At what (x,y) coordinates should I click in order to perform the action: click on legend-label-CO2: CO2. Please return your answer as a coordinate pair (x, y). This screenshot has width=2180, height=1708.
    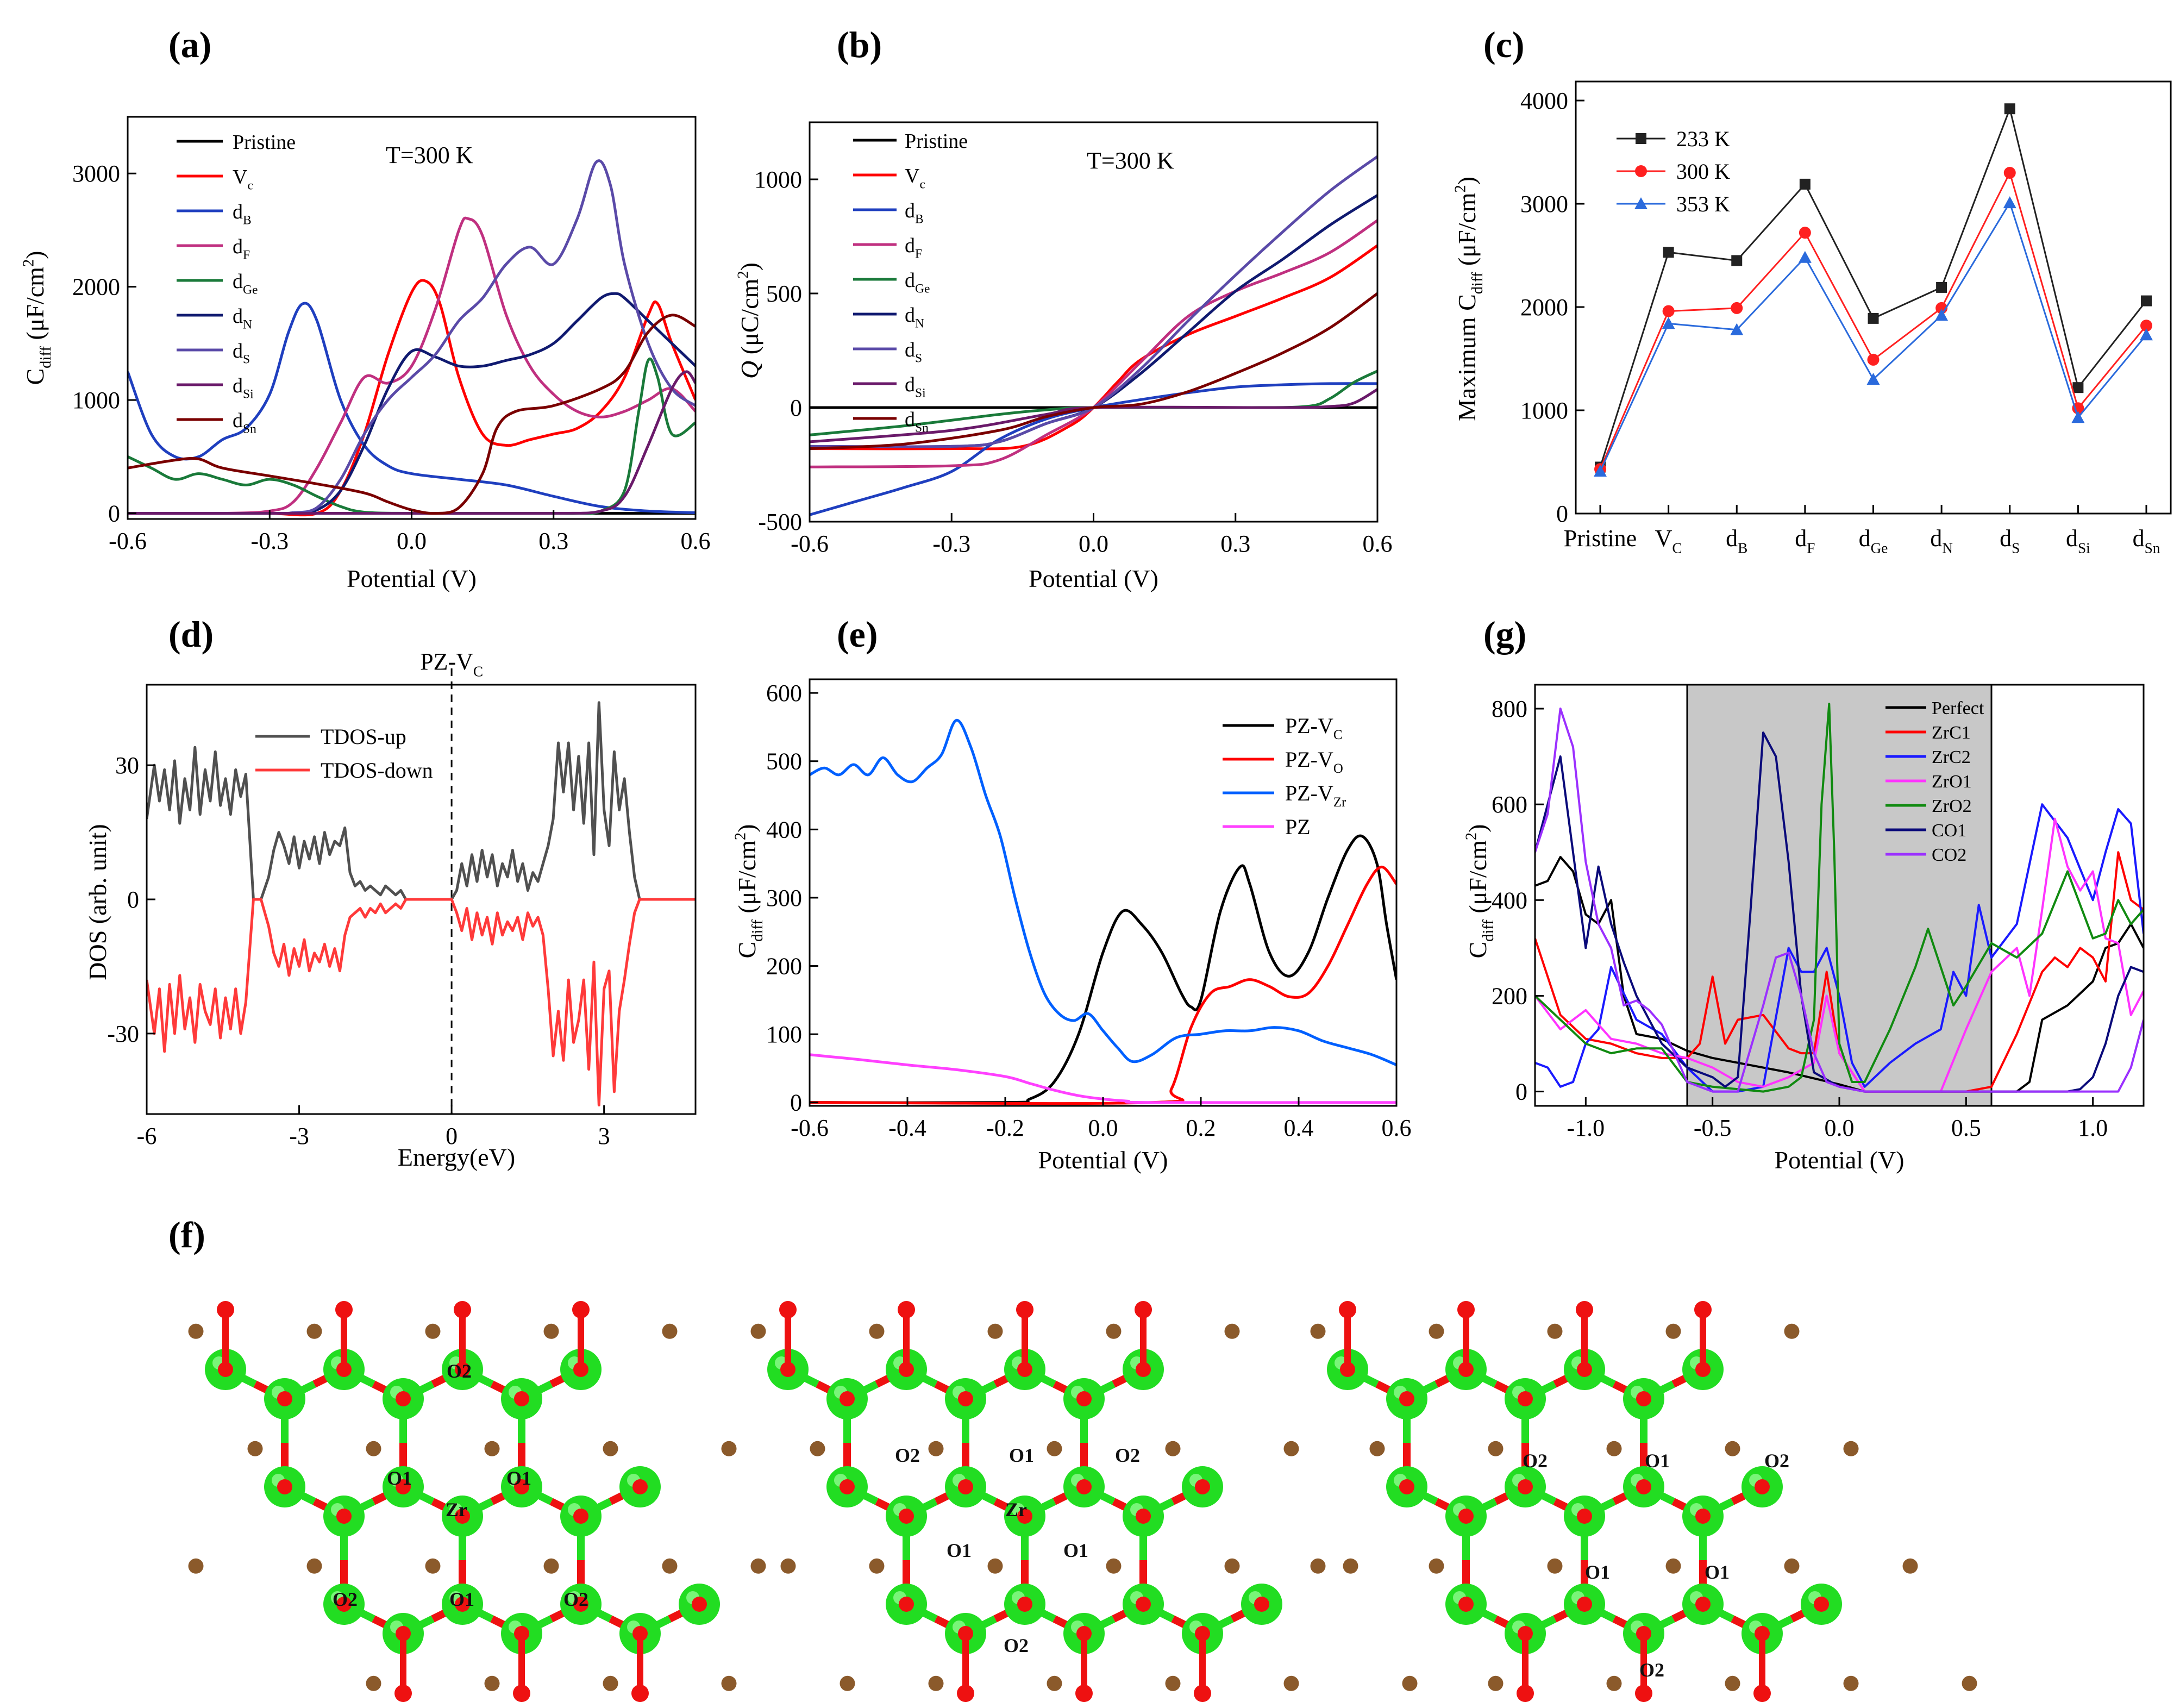
    Looking at the image, I should click on (1949, 855).